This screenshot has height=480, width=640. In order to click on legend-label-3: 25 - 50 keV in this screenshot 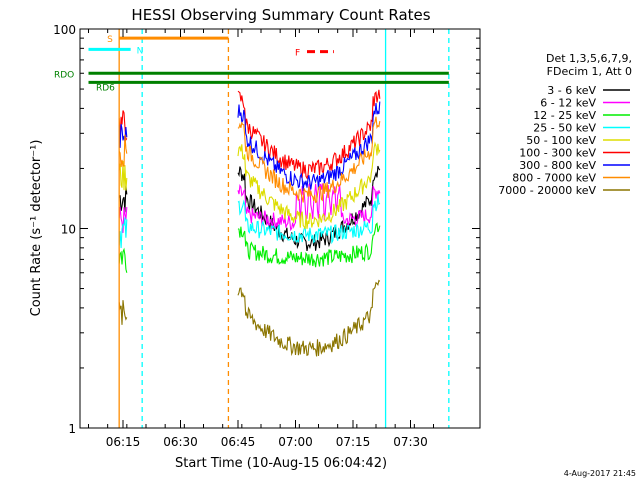, I will do `click(564, 128)`.